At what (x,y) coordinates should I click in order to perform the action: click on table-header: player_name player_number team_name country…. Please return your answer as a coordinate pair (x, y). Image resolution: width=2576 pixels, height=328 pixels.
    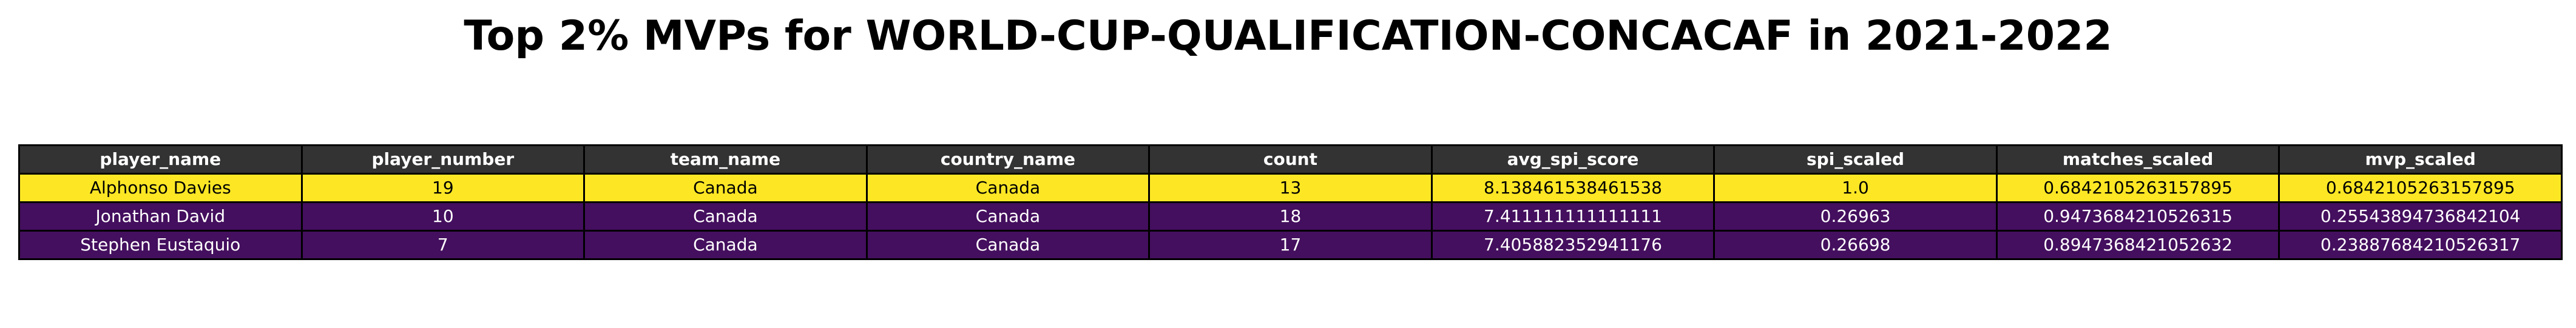
    Looking at the image, I should click on (1290, 159).